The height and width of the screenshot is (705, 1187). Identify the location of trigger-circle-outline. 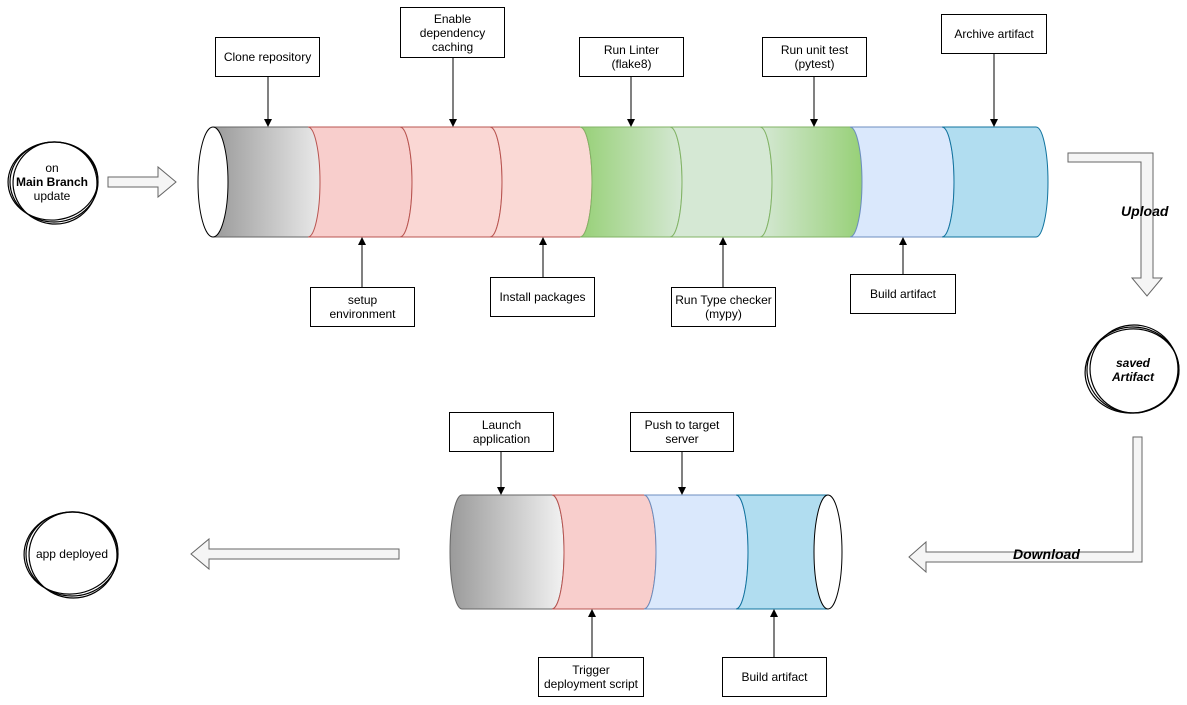
(53, 183).